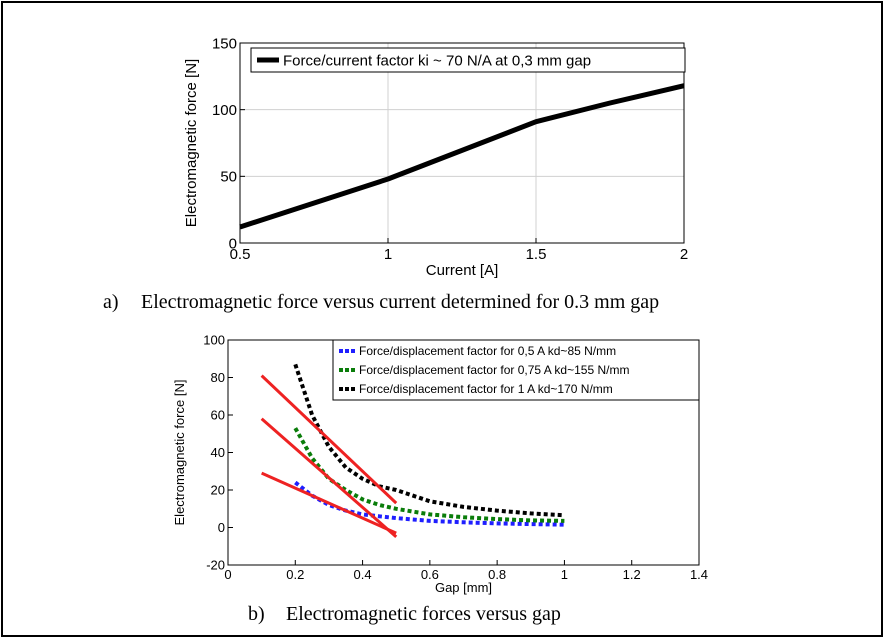  Describe the element at coordinates (564, 574) in the screenshot. I see `chart-b-x-tick-label: 1` at that location.